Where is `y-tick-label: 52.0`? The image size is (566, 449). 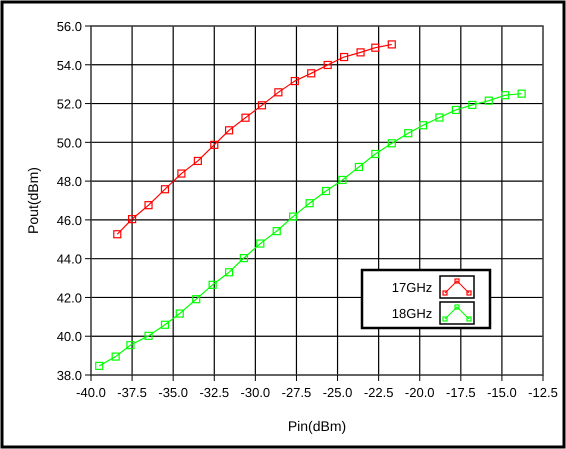
y-tick-label: 52.0 is located at coordinates (69, 104).